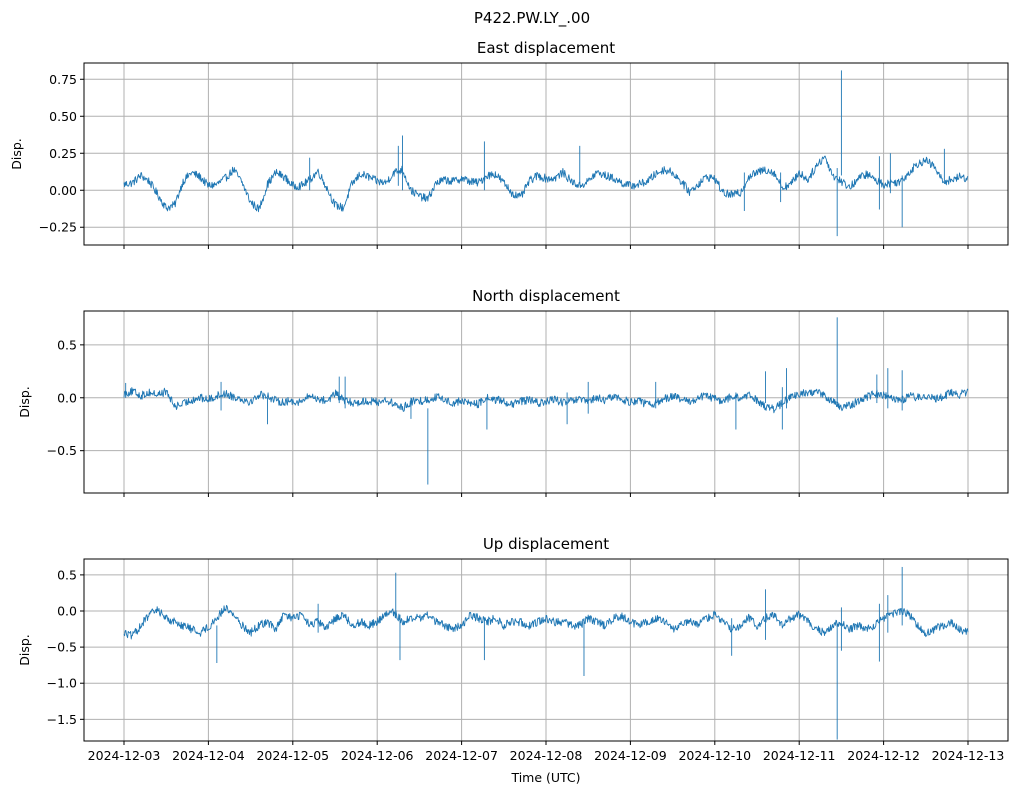 This screenshot has height=795, width=1021. Describe the element at coordinates (546, 48) in the screenshot. I see `panel-east-title: East displacement` at that location.